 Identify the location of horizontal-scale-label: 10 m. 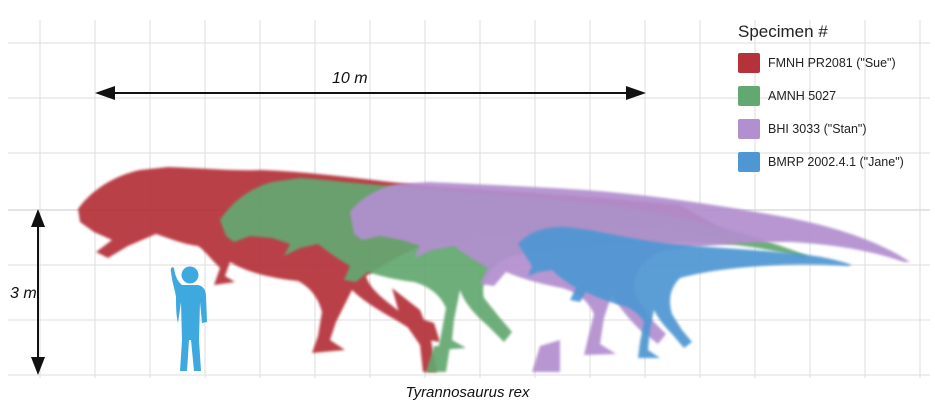
(350, 78).